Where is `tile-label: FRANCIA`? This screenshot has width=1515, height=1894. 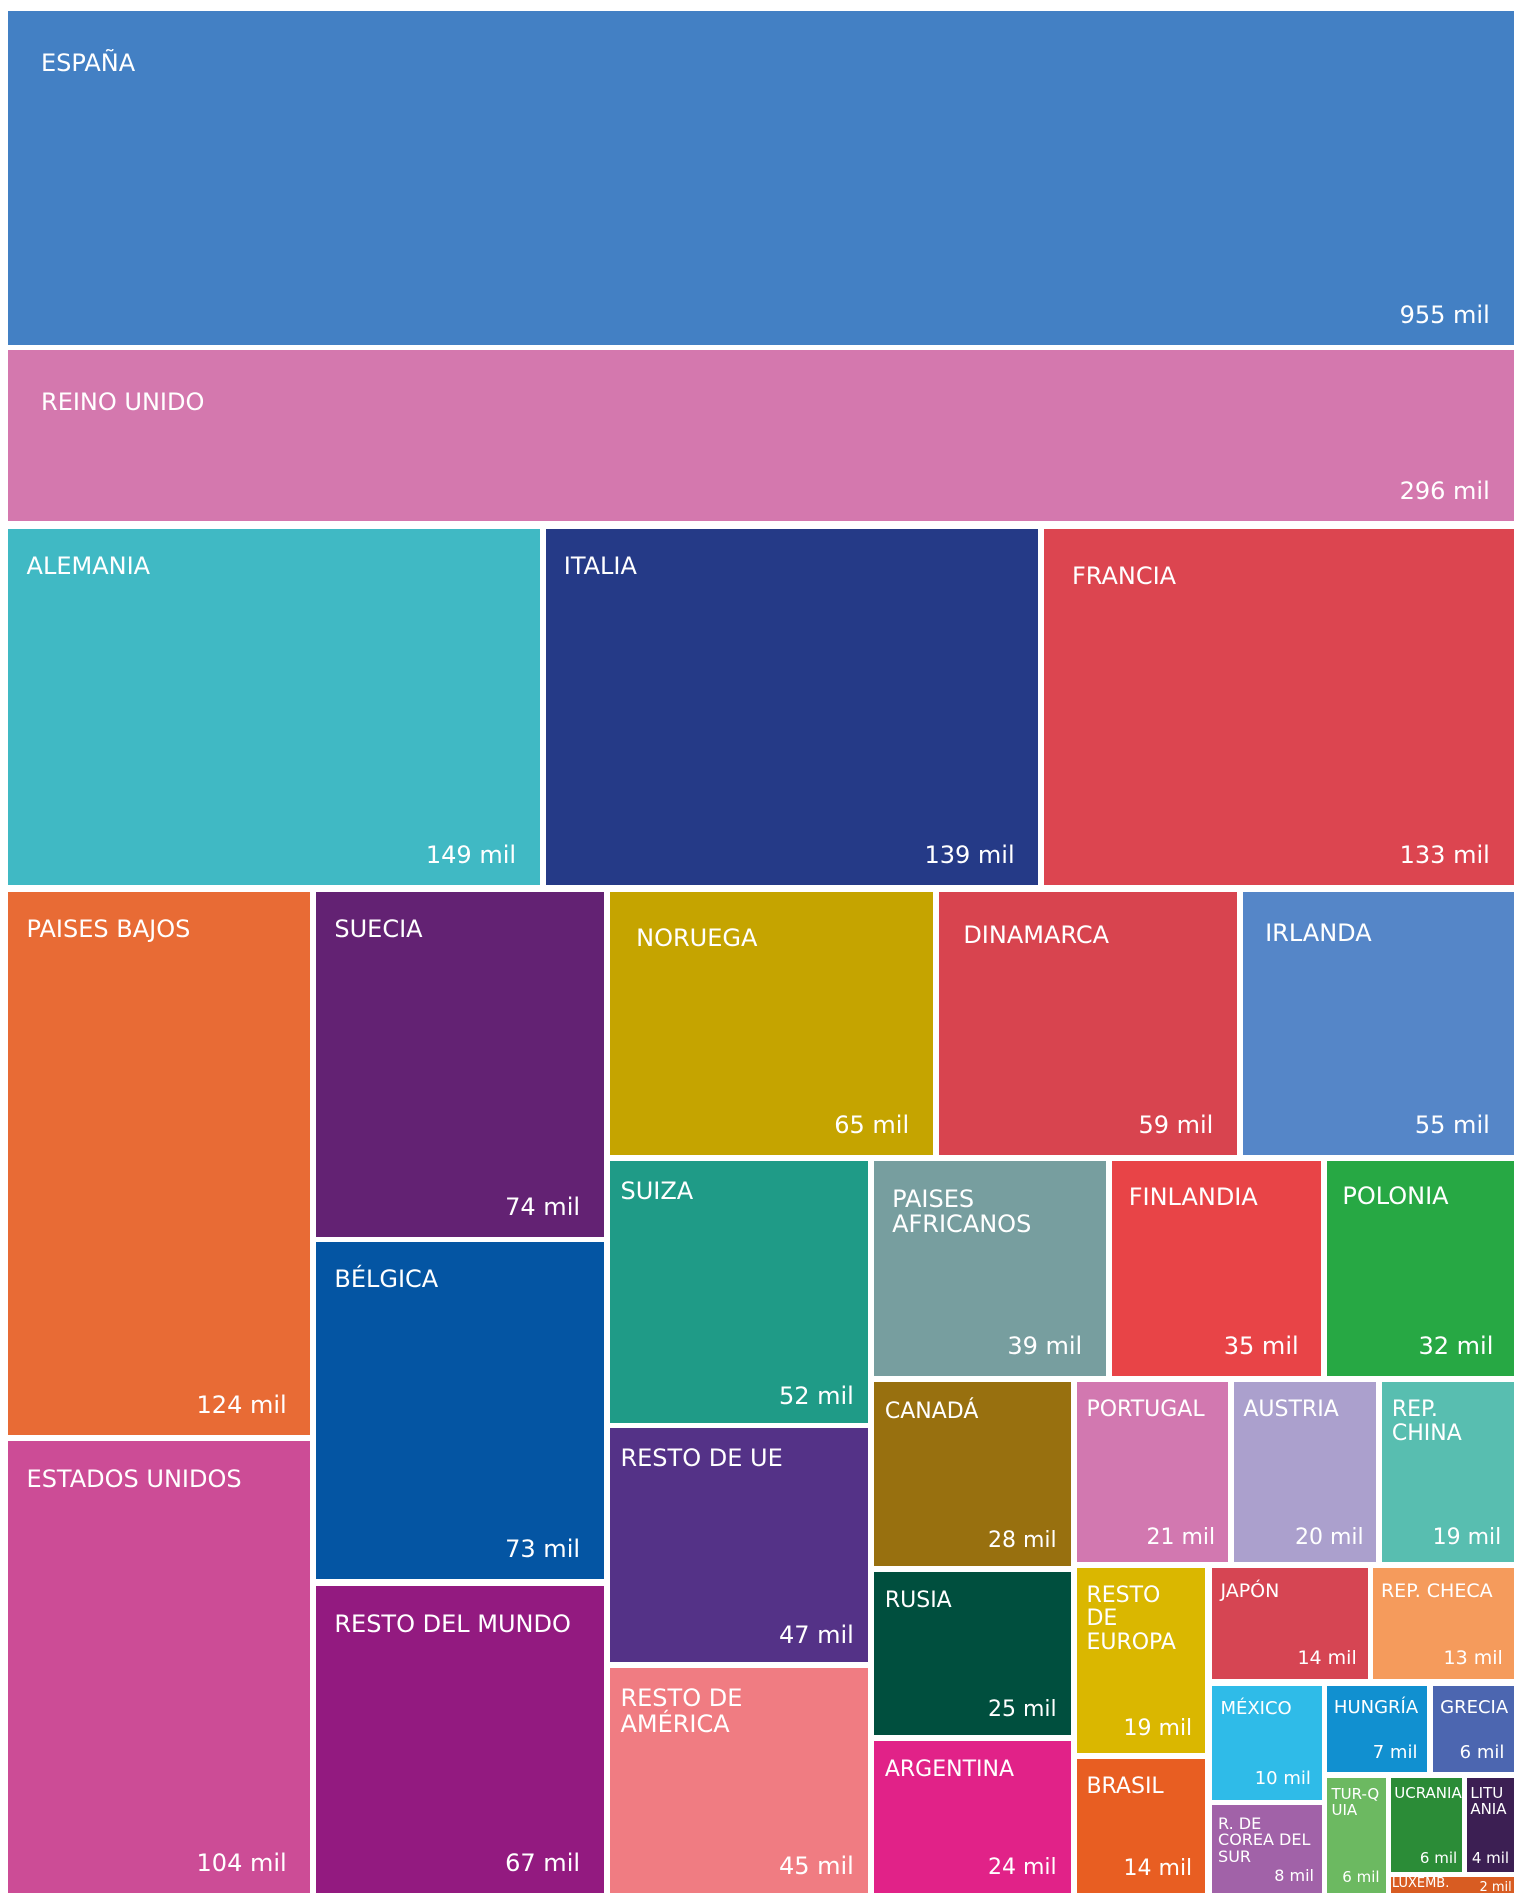 tile-label: FRANCIA is located at coordinates (1124, 575).